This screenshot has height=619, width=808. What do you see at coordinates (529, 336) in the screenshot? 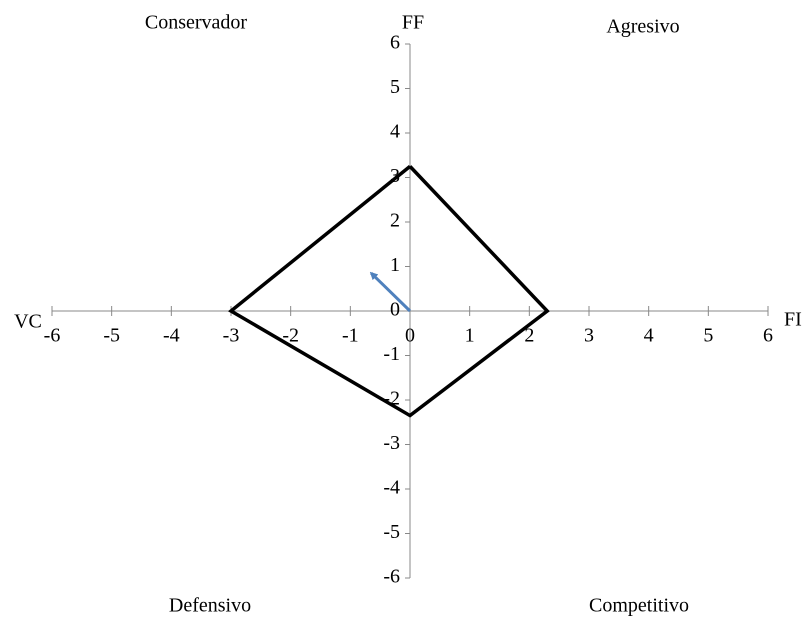
I see `x-tick-label: 2` at bounding box center [529, 336].